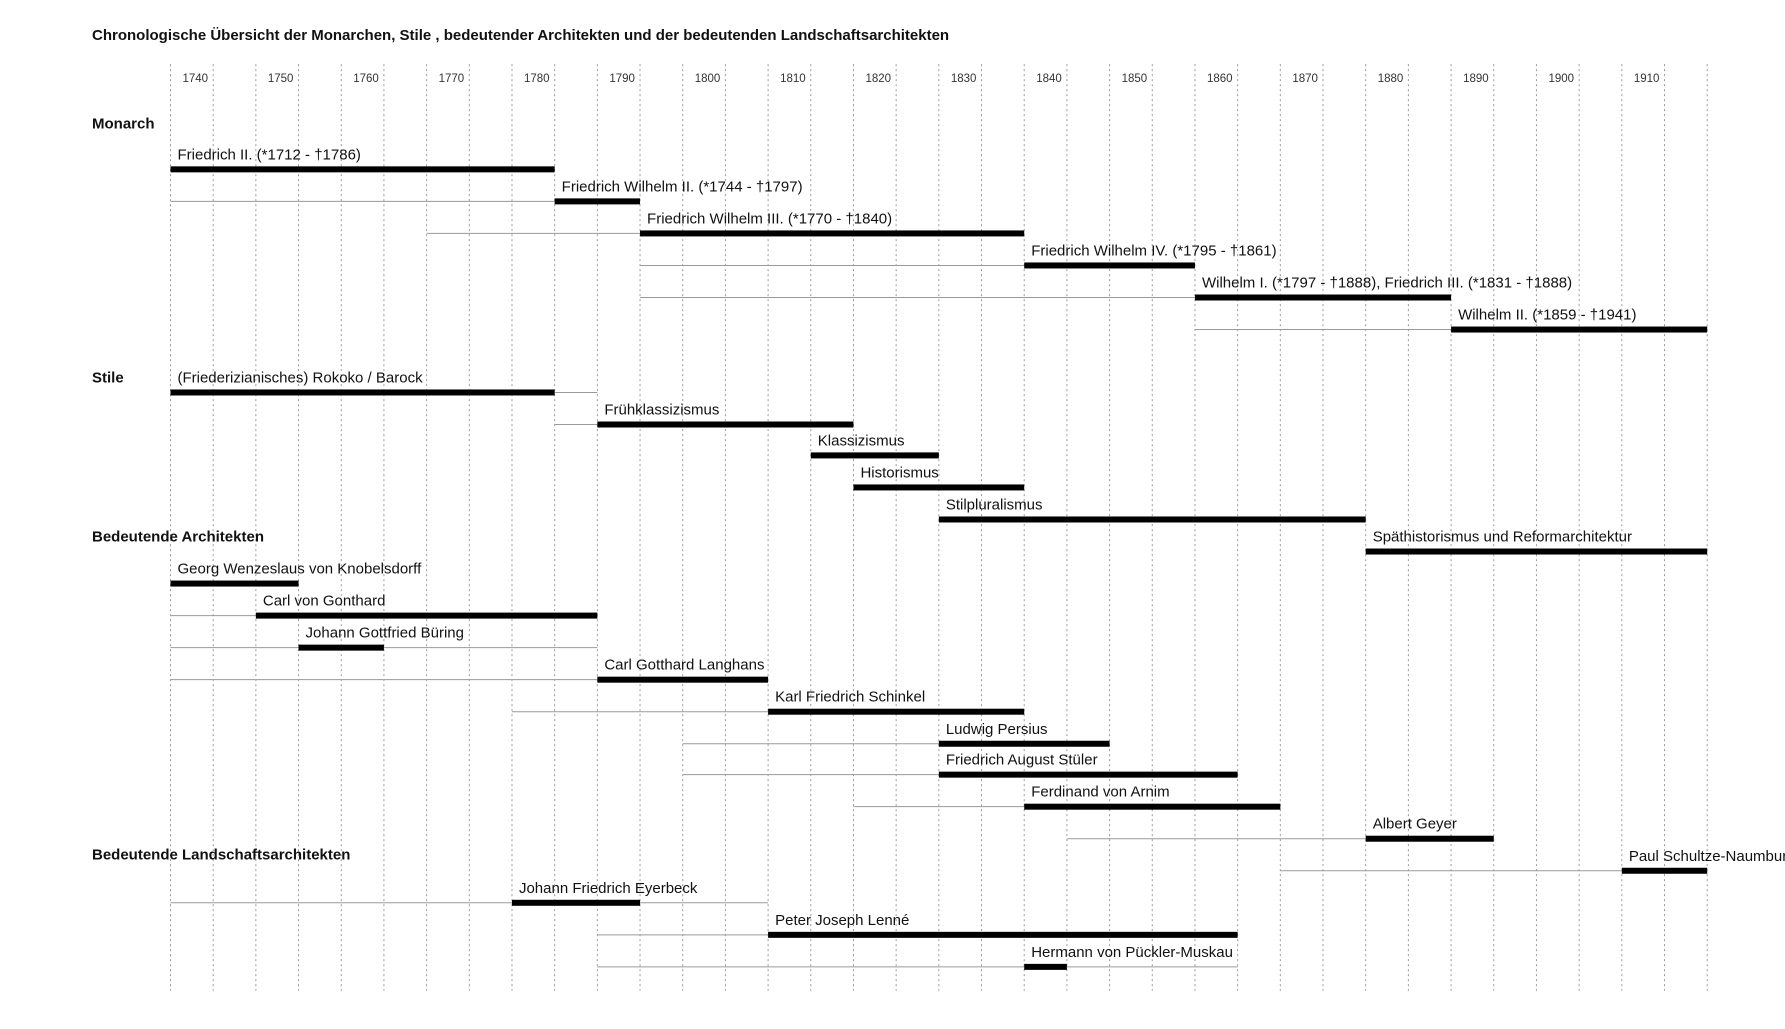  What do you see at coordinates (281, 79) in the screenshot?
I see `x-tick-label: 1750` at bounding box center [281, 79].